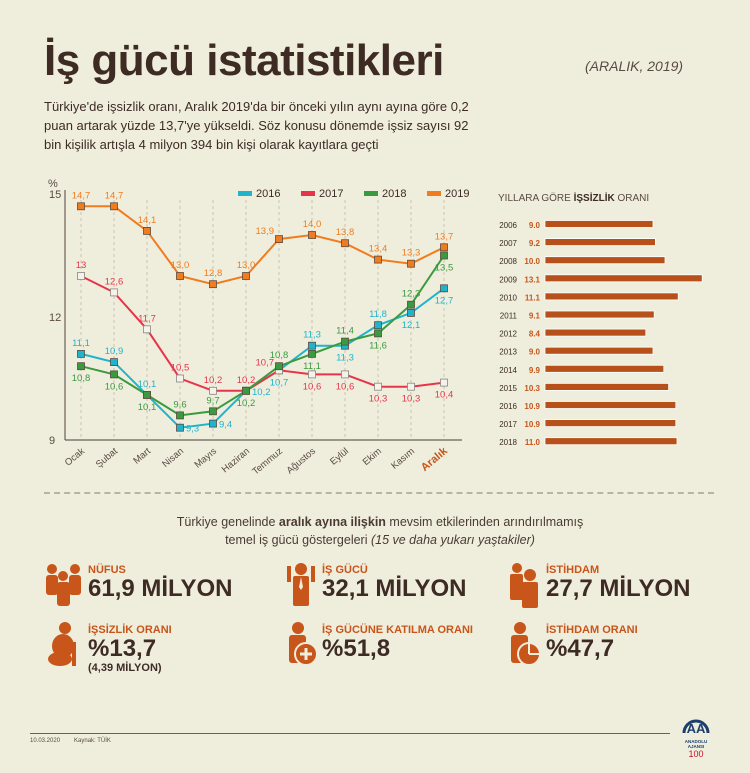  What do you see at coordinates (75, 457) in the screenshot?
I see `x-tick-label: Ocak` at bounding box center [75, 457].